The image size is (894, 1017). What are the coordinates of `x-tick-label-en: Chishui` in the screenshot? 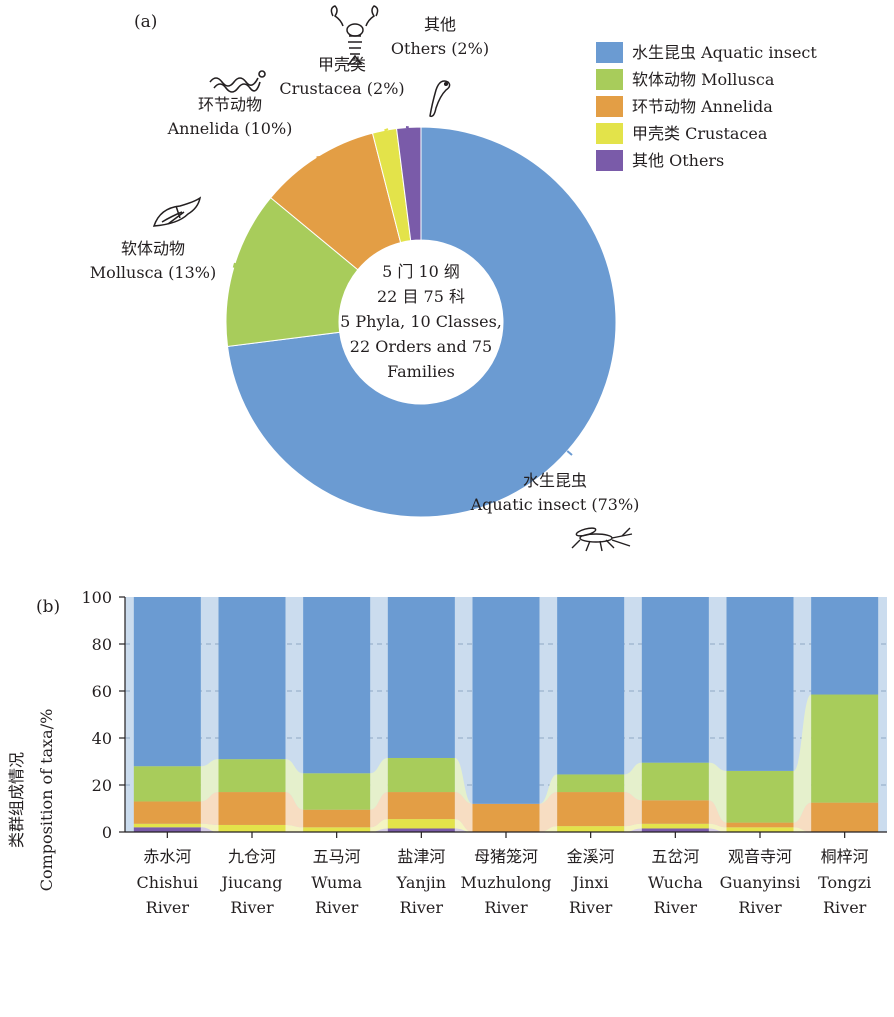 It's located at (168, 882).